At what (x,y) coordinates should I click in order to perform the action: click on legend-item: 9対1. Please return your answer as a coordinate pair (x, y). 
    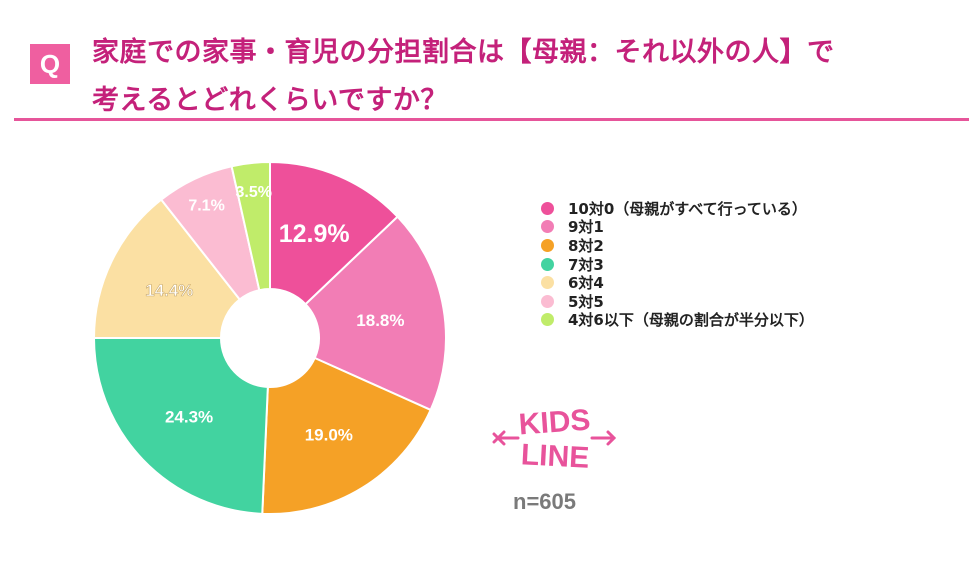
    Looking at the image, I should click on (677, 227).